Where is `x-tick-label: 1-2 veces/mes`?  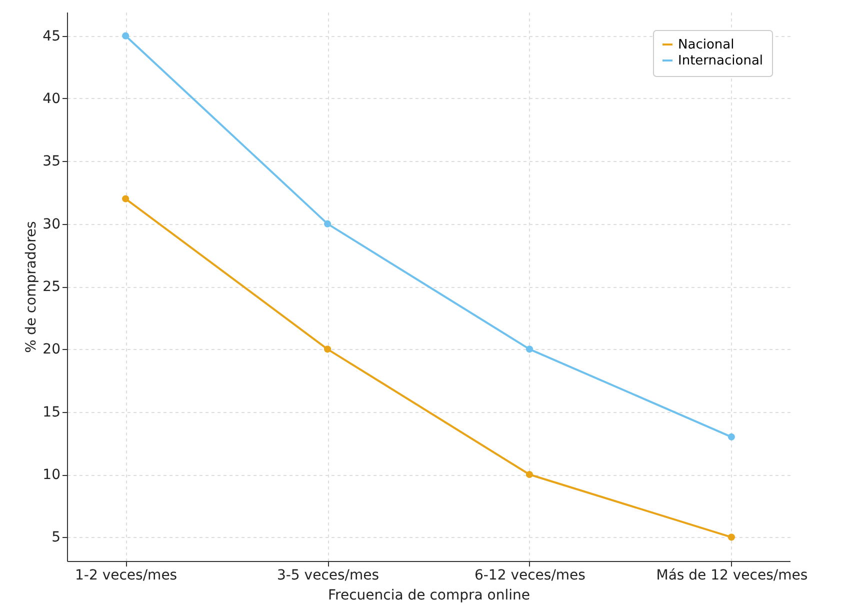
x-tick-label: 1-2 veces/mes is located at coordinates (126, 576).